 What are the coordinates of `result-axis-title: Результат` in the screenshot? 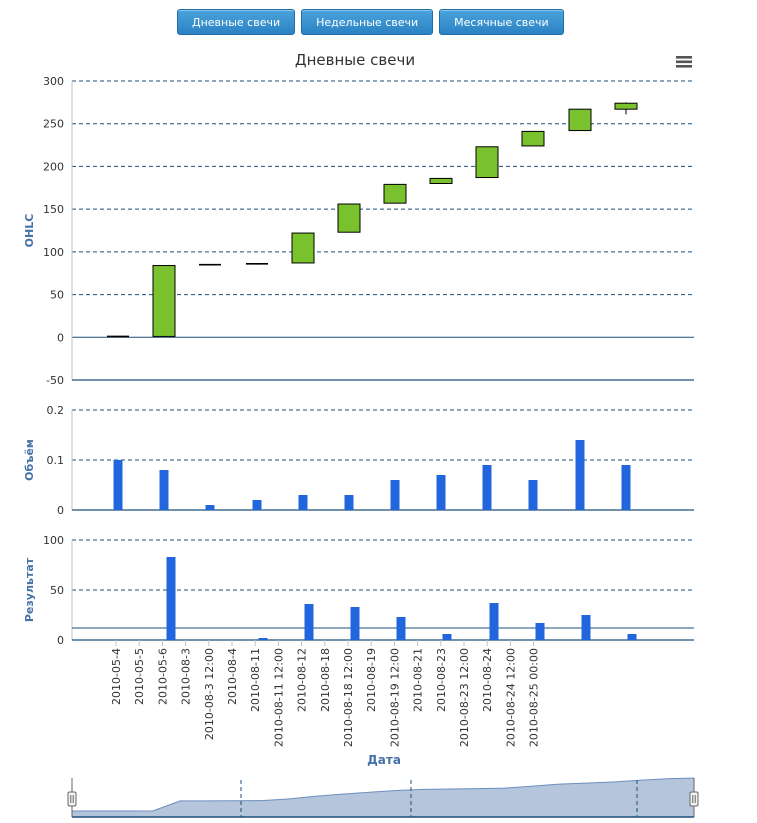 It's located at (29, 589).